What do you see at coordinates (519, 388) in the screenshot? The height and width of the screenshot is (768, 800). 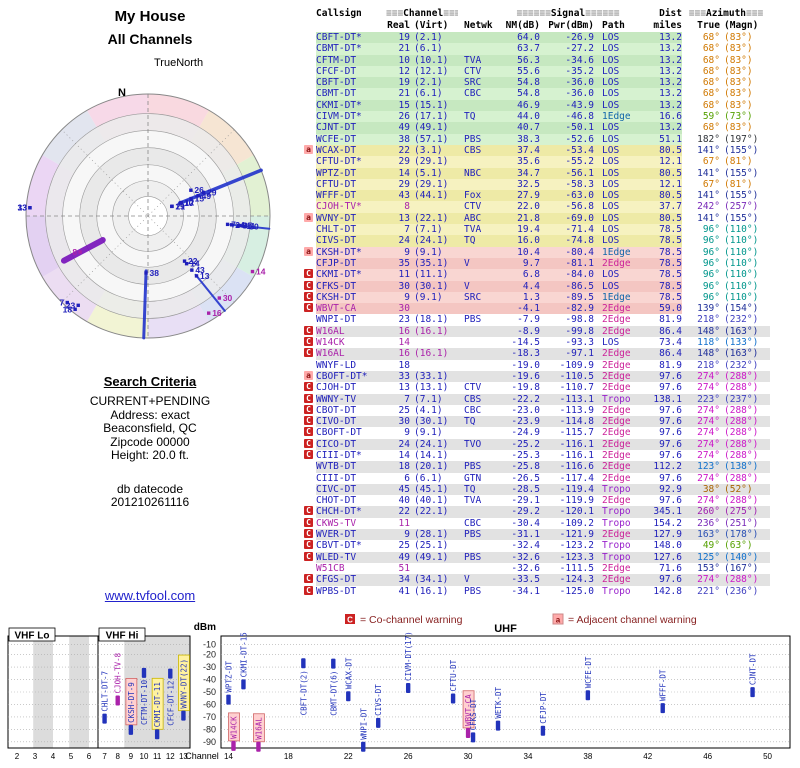 I see `cell-nm-db: -19.8` at bounding box center [519, 388].